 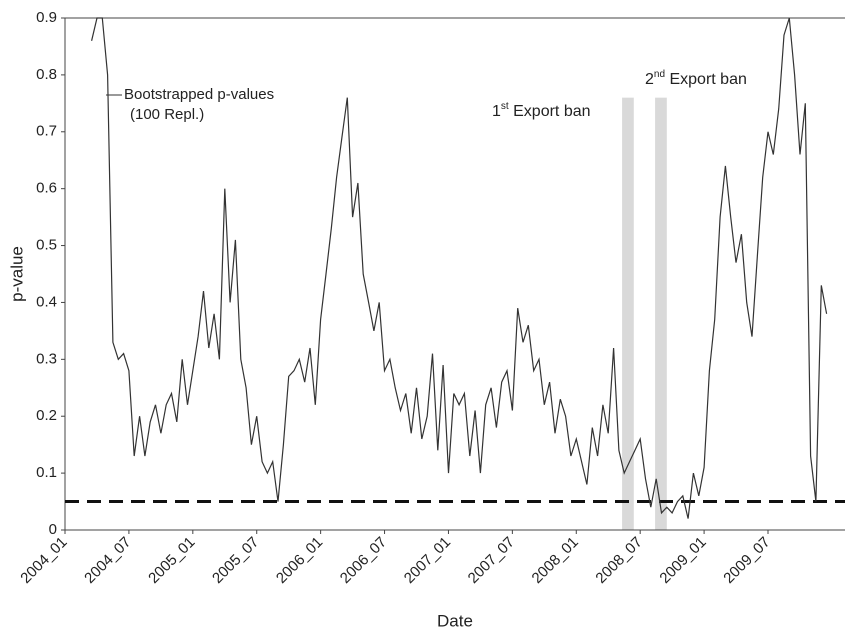 What do you see at coordinates (505, 106) in the screenshot?
I see `event-label-part: st` at bounding box center [505, 106].